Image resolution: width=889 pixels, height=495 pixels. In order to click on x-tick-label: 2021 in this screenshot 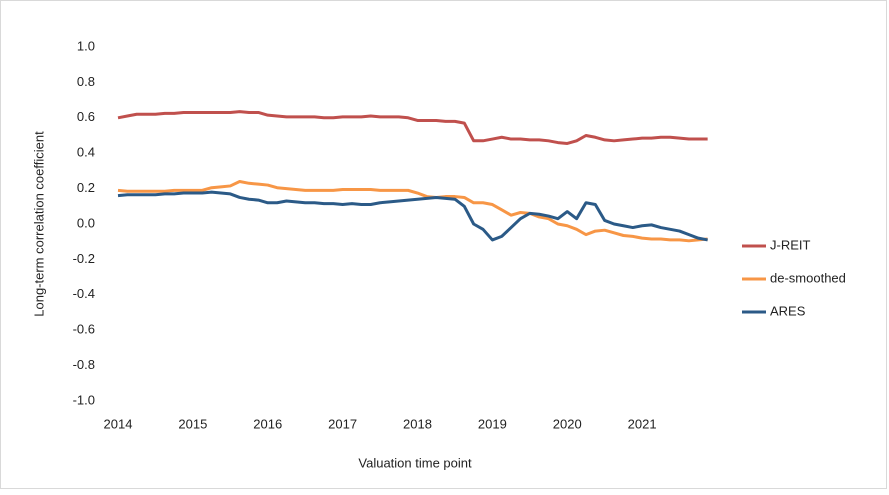, I will do `click(642, 423)`.